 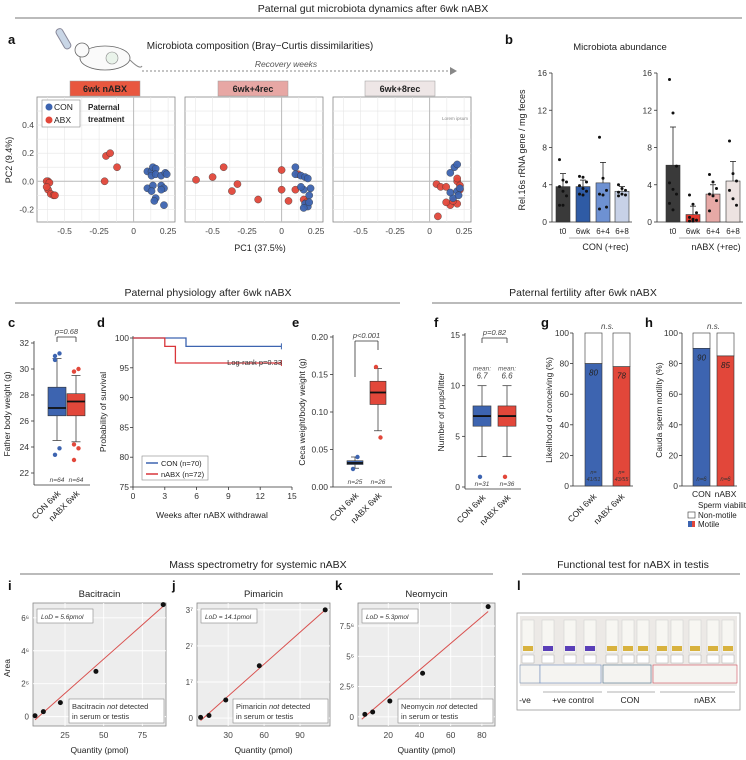 I want to click on bar-segment-remainder, so click(x=725, y=344).